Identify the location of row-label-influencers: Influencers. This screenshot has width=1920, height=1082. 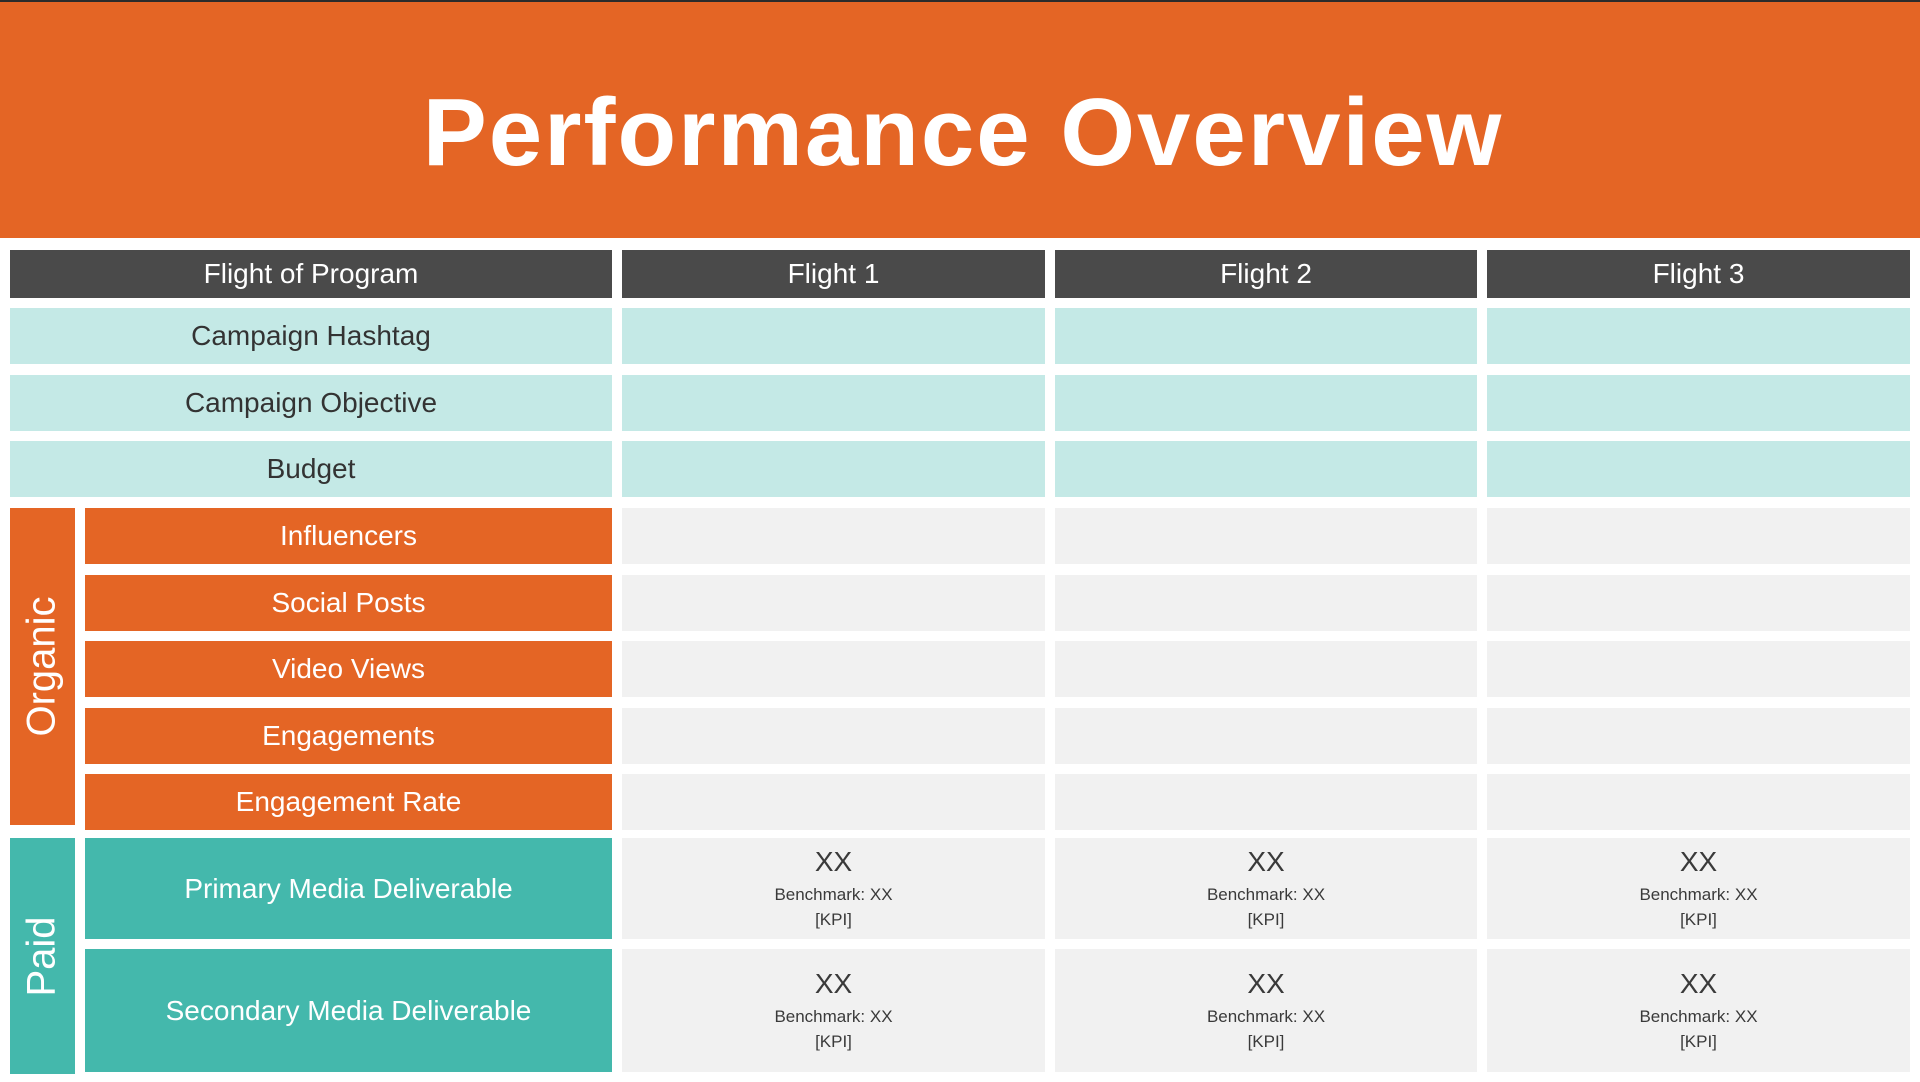
(348, 536).